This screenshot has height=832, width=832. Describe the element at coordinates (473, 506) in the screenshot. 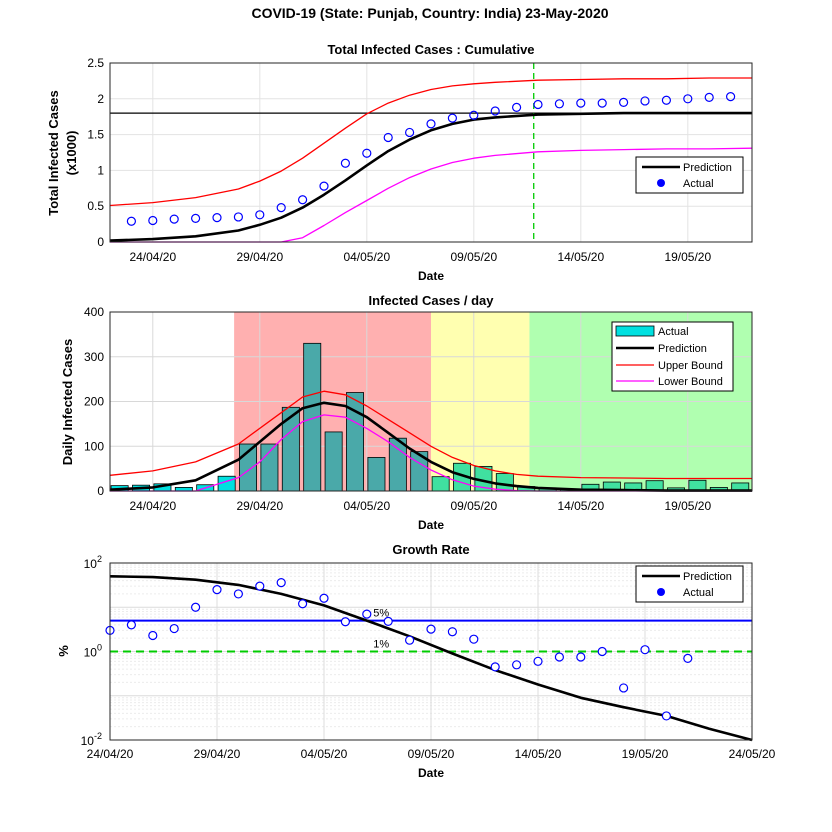

I see `x-tick-label: 09/05/20` at that location.